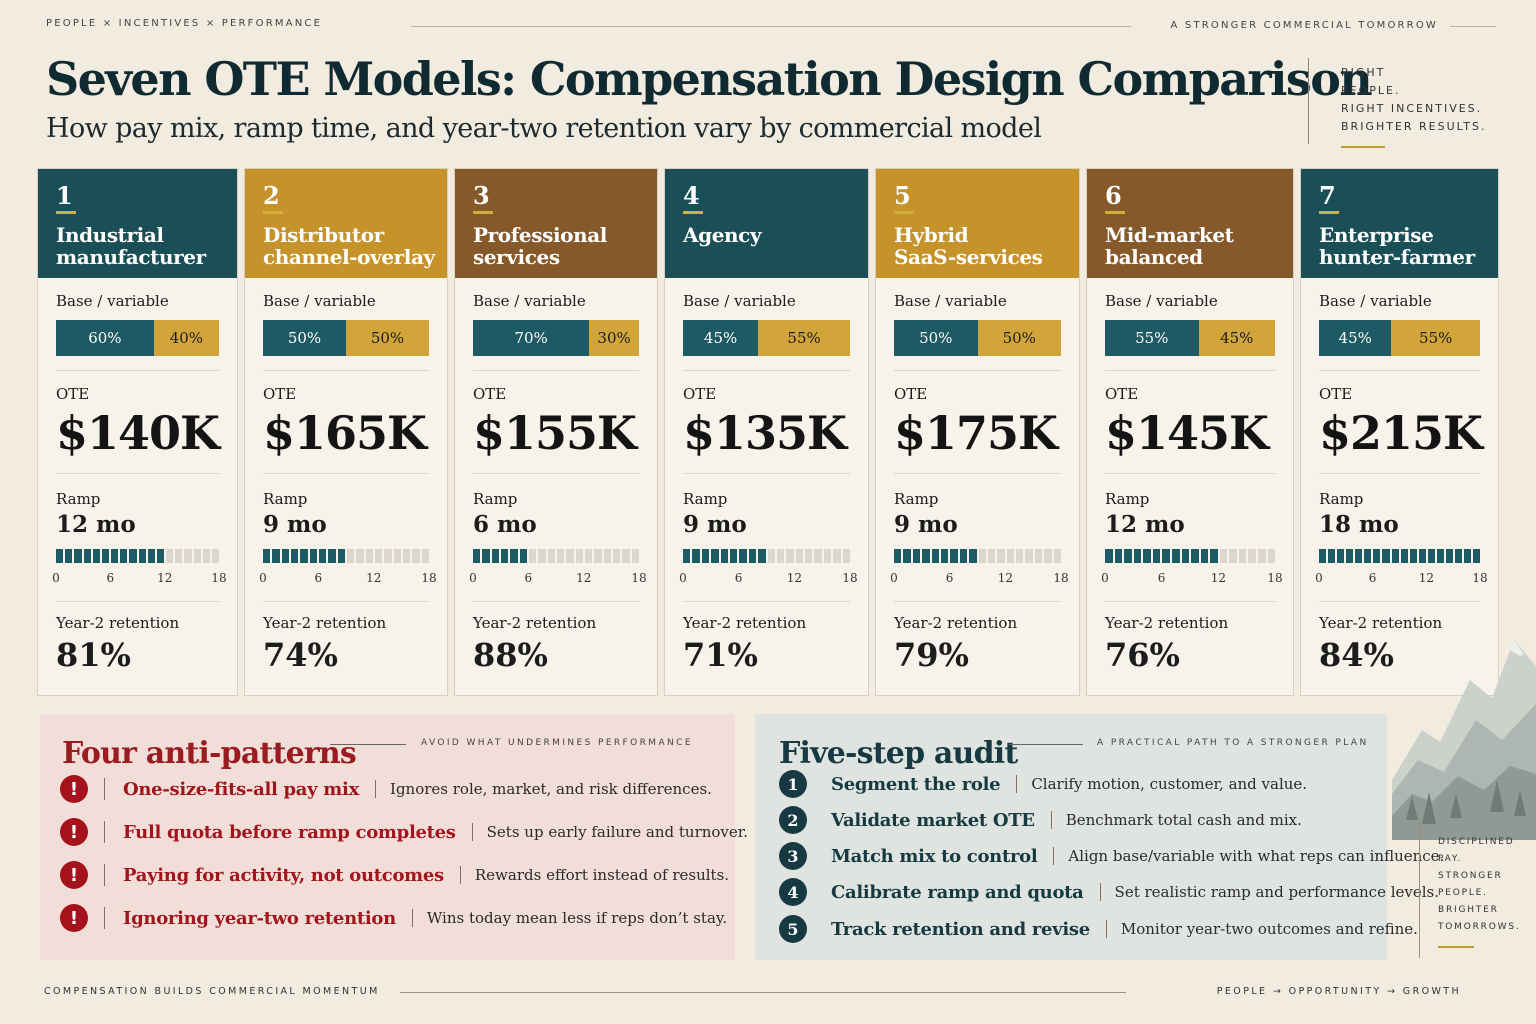 The width and height of the screenshot is (1536, 1024). Describe the element at coordinates (602, 875) in the screenshot. I see `anti-pattern-desc: Rewards effort instead of results.` at that location.